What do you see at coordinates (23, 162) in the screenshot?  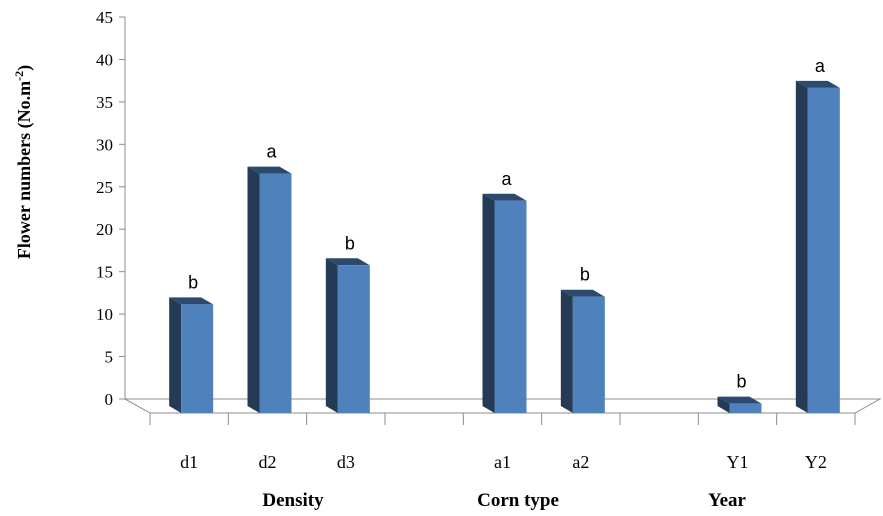 I see `y-axis-label: Flower numbers (No.m-2)` at bounding box center [23, 162].